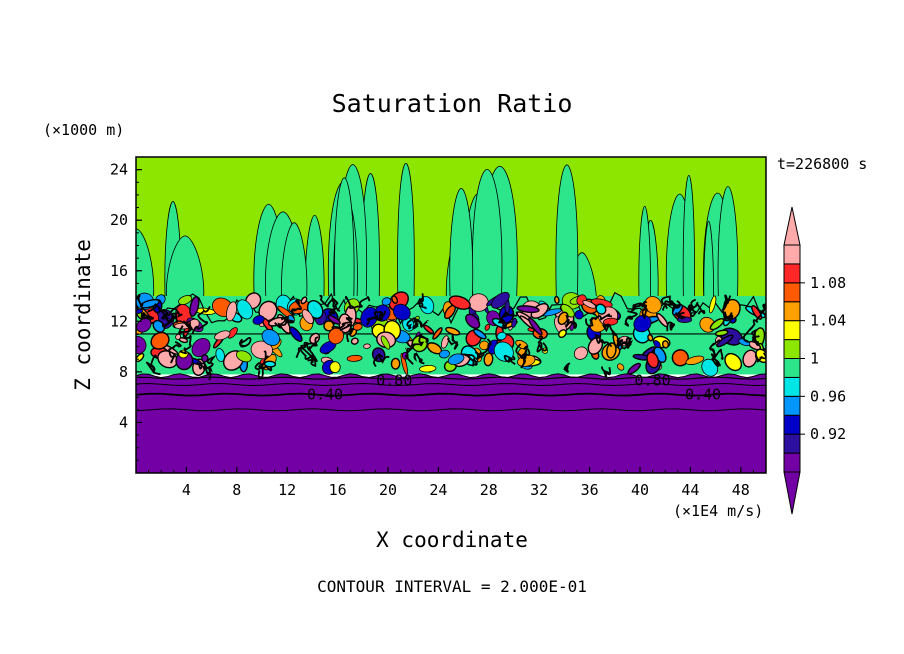 The height and width of the screenshot is (654, 904). Describe the element at coordinates (822, 164) in the screenshot. I see `time-label: t=226800 s` at that location.